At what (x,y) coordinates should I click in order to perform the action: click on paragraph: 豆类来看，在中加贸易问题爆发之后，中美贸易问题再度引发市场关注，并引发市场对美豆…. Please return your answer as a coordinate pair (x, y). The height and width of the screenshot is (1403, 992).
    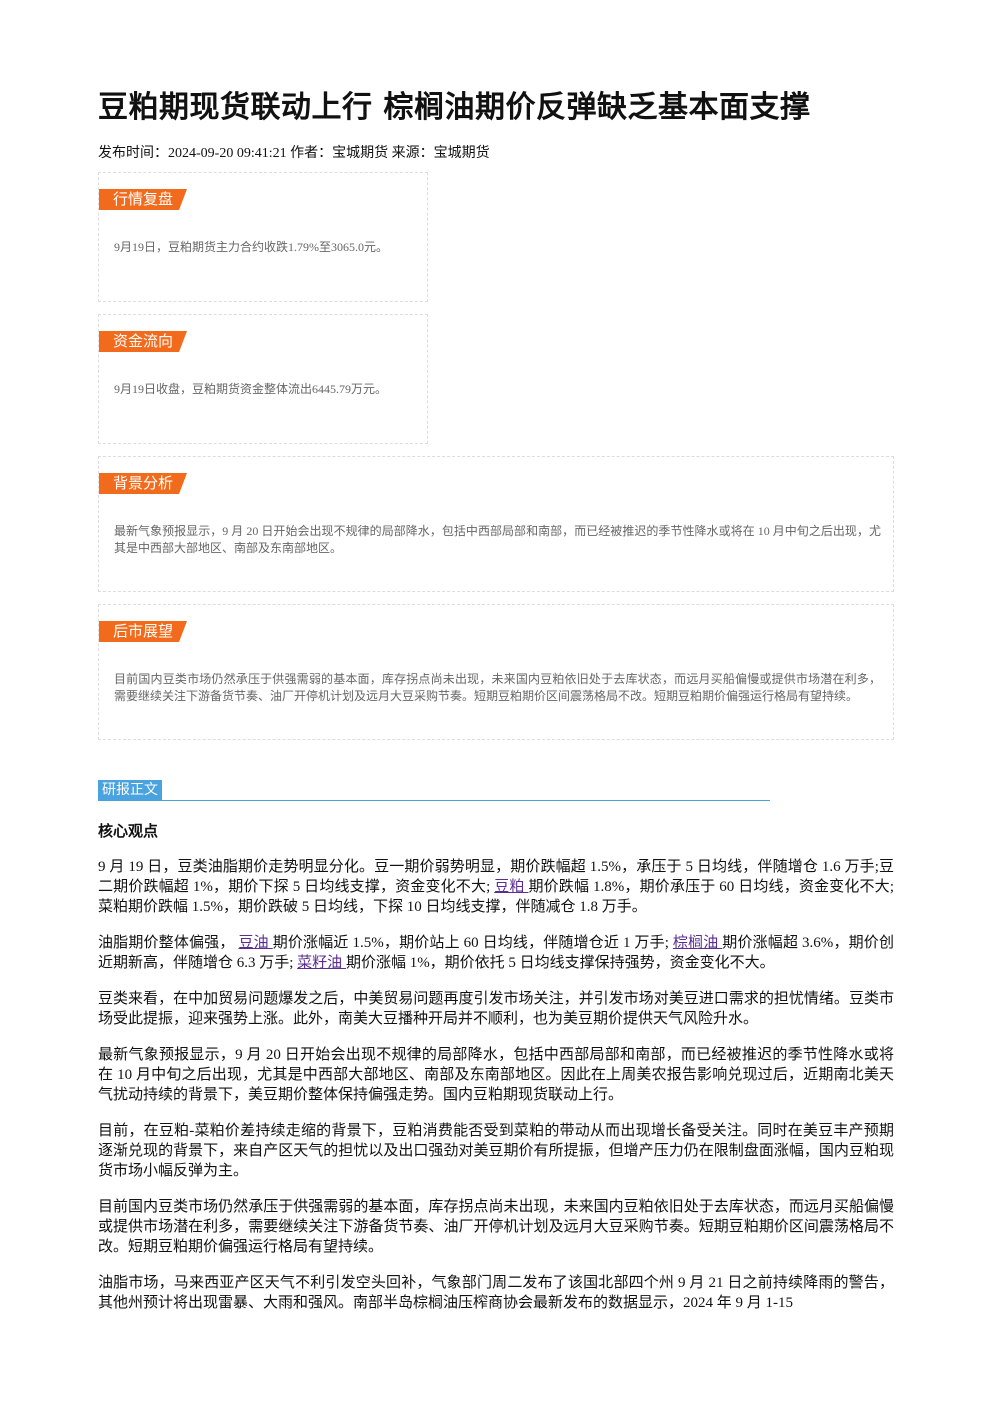
    Looking at the image, I should click on (496, 1009).